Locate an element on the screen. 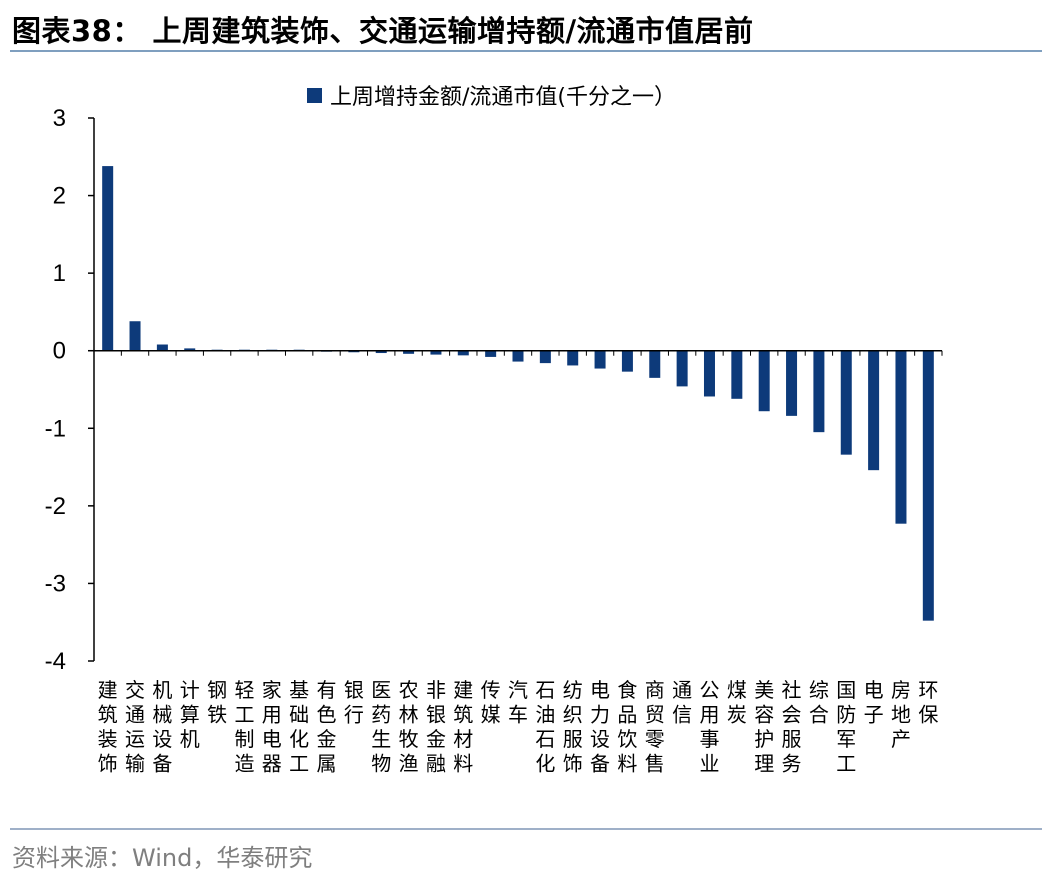 Image resolution: width=1046 pixels, height=878 pixels. x-tick-label: 石油石化 is located at coordinates (545, 727).